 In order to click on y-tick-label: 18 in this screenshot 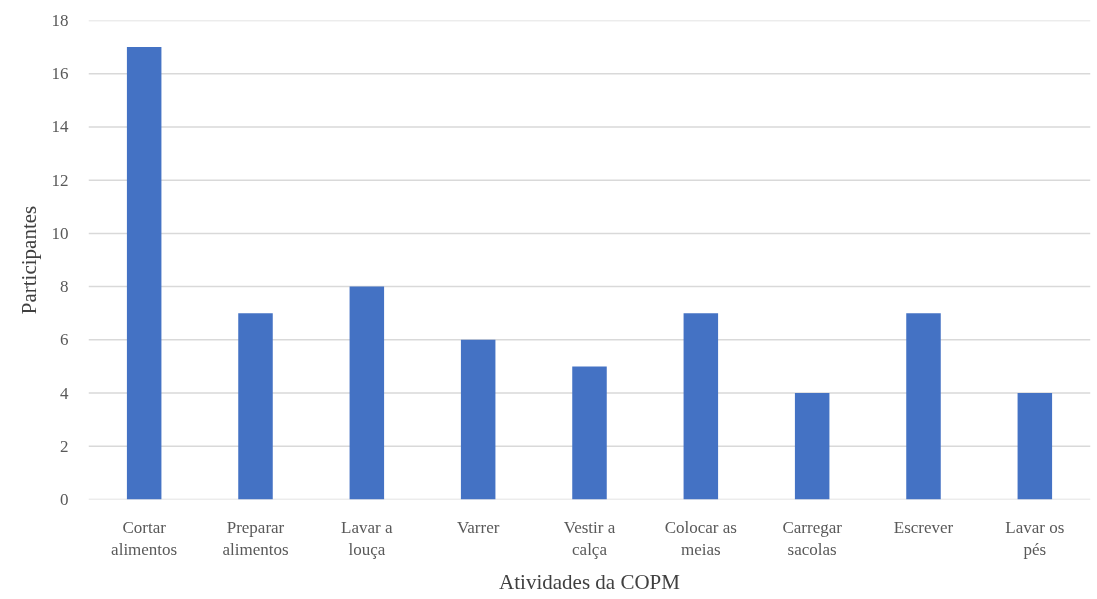, I will do `click(60, 20)`.